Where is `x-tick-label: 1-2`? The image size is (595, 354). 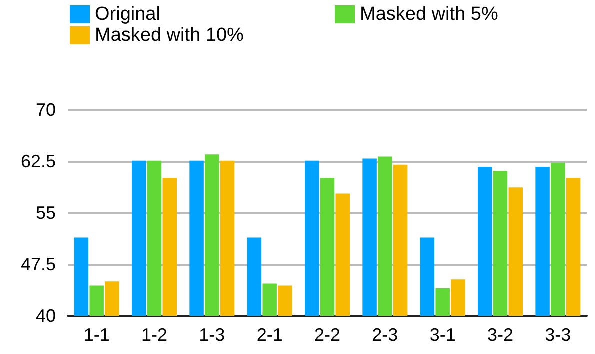 x-tick-label: 1-2 is located at coordinates (154, 335).